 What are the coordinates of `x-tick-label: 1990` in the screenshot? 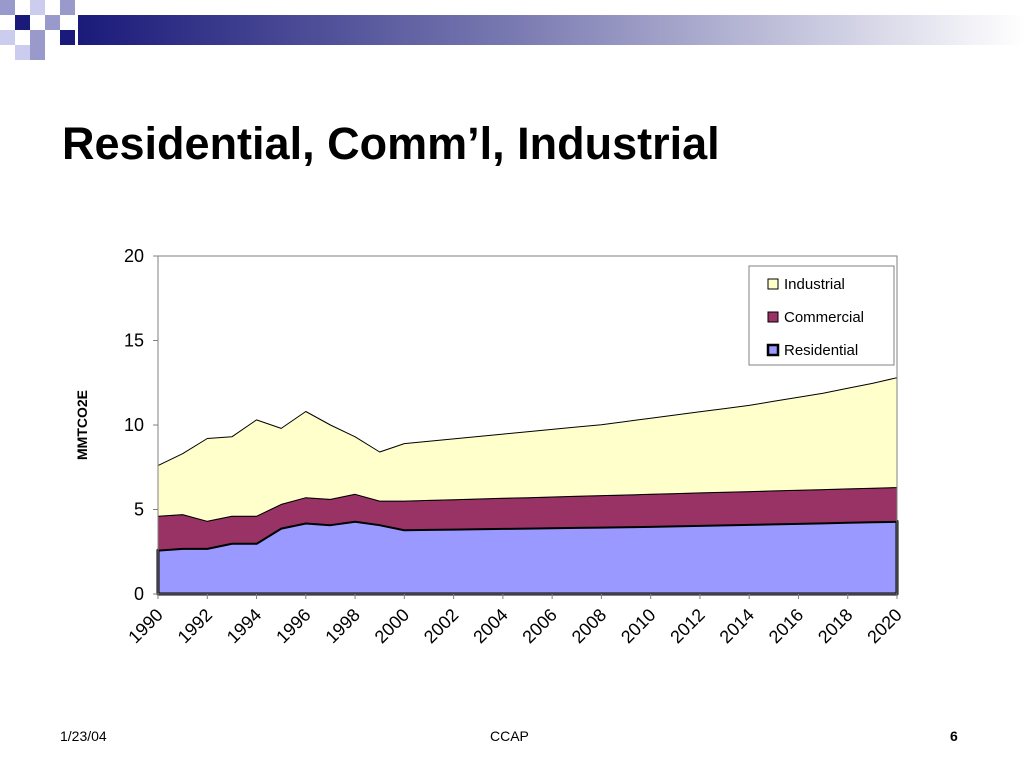 It's located at (145, 626).